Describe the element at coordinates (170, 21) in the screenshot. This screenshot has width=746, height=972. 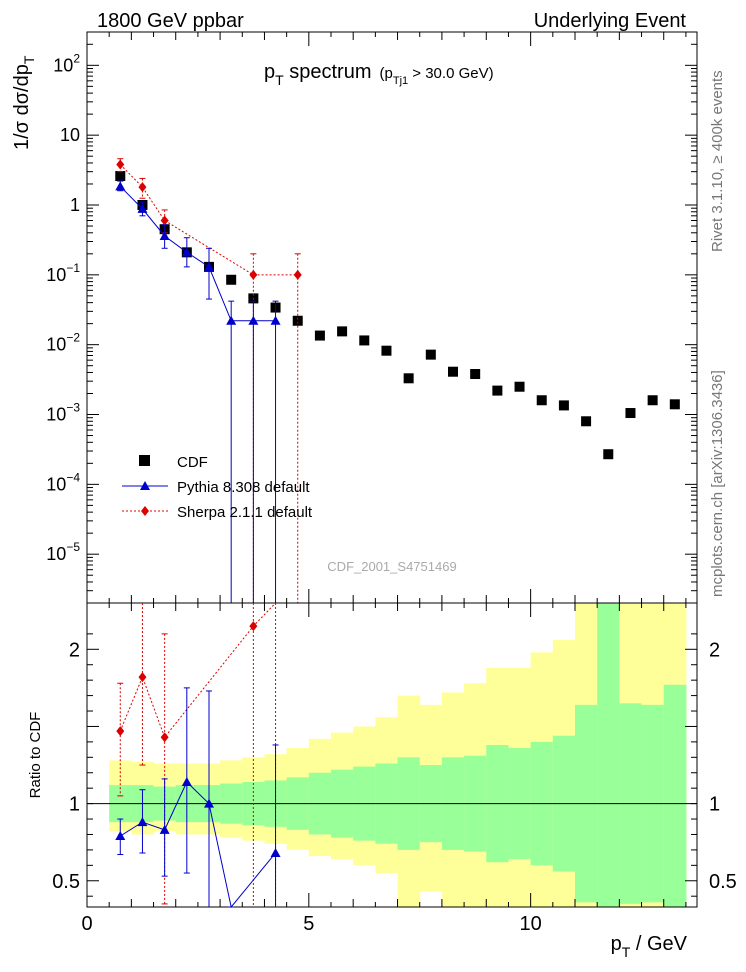
I see `header-left: 1800 GeV ppbar` at that location.